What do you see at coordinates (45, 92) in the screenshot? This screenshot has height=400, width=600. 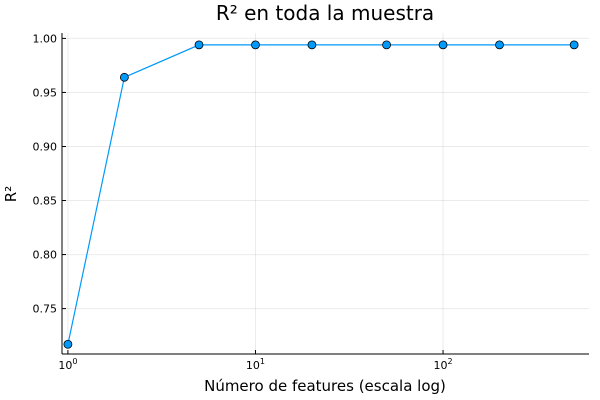 I see `y-tick-label: 0.95` at bounding box center [45, 92].